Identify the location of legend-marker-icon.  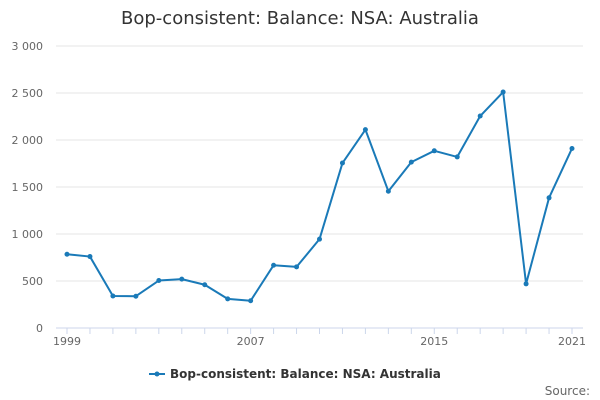
(157, 374).